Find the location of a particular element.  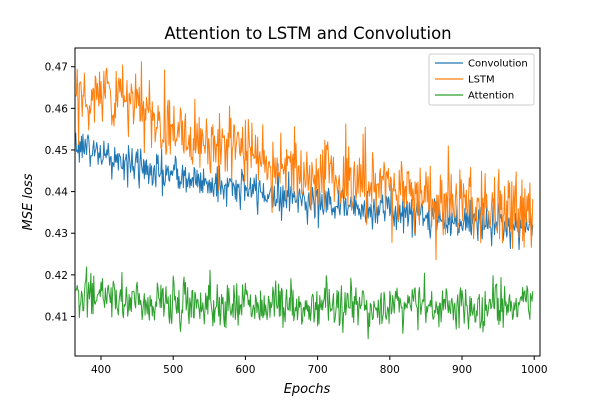

x-axis: 400 500 600 700 800 900 1000 is located at coordinates (319, 366).